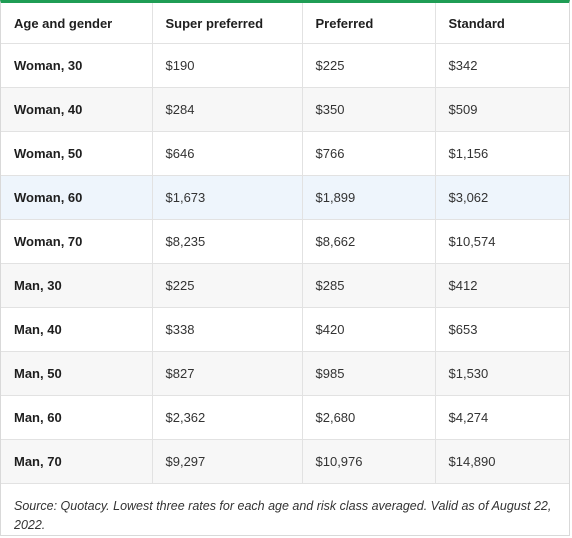  What do you see at coordinates (77, 373) in the screenshot?
I see `row-label: Man, 50` at bounding box center [77, 373].